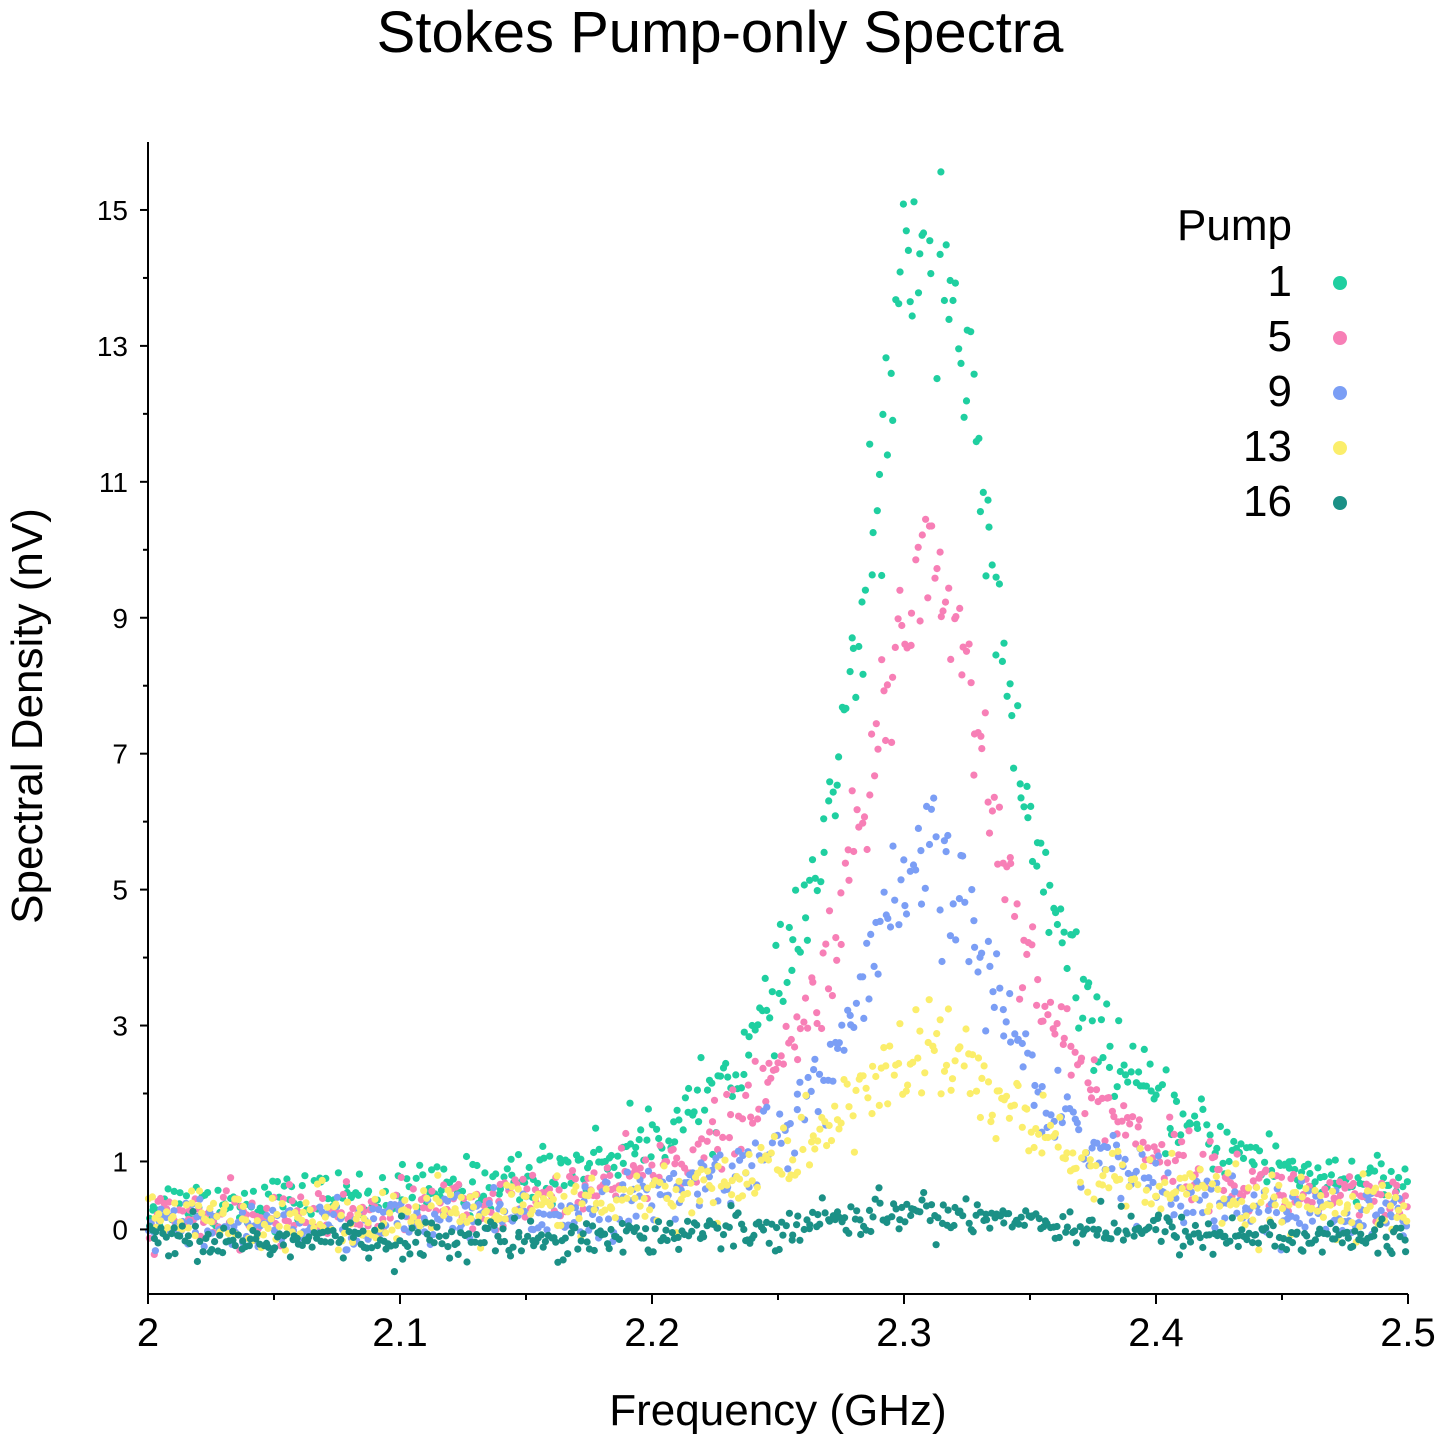 The image size is (1440, 1440). What do you see at coordinates (1234, 225) in the screenshot?
I see `legend-title: Pump` at bounding box center [1234, 225].